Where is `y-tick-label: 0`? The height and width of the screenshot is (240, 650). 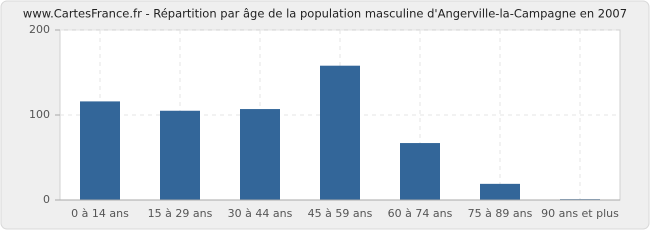 y-tick-label: 0 is located at coordinates (46, 199).